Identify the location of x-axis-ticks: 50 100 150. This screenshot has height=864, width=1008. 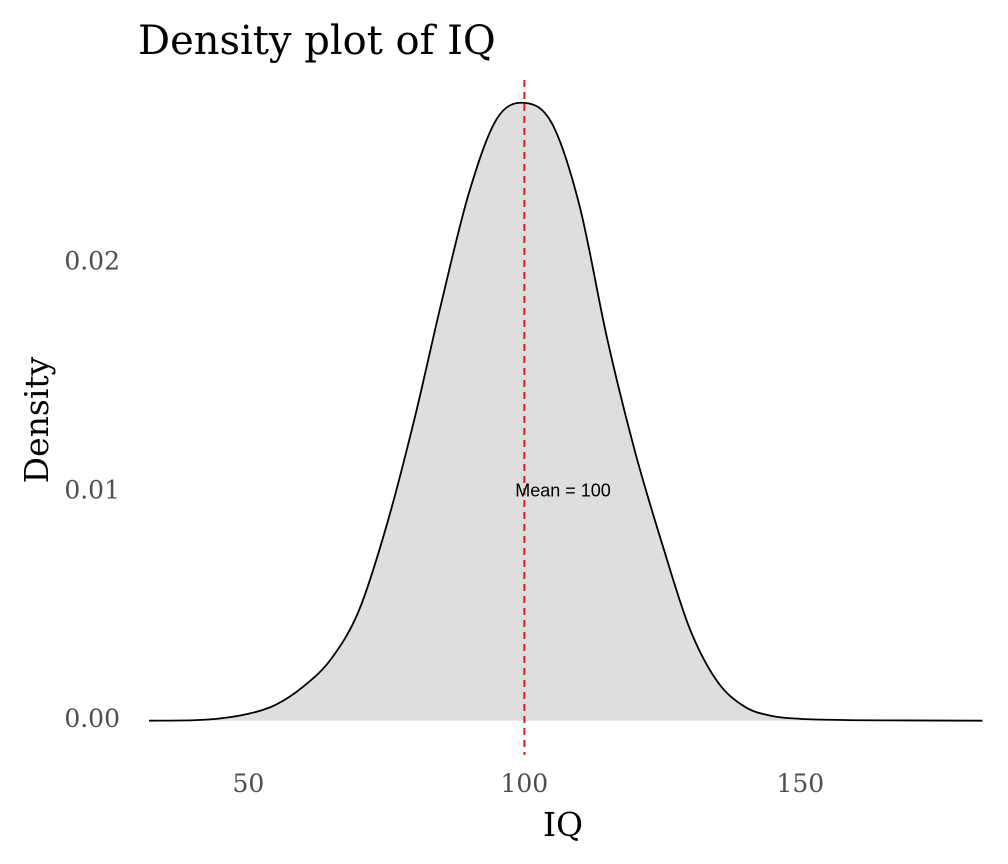
(528, 783).